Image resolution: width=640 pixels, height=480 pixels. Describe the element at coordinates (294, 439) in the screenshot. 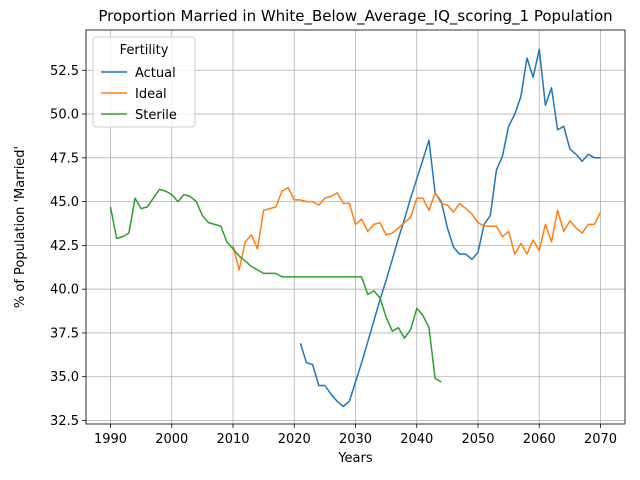

I see `x-tick-label: 2020` at that location.